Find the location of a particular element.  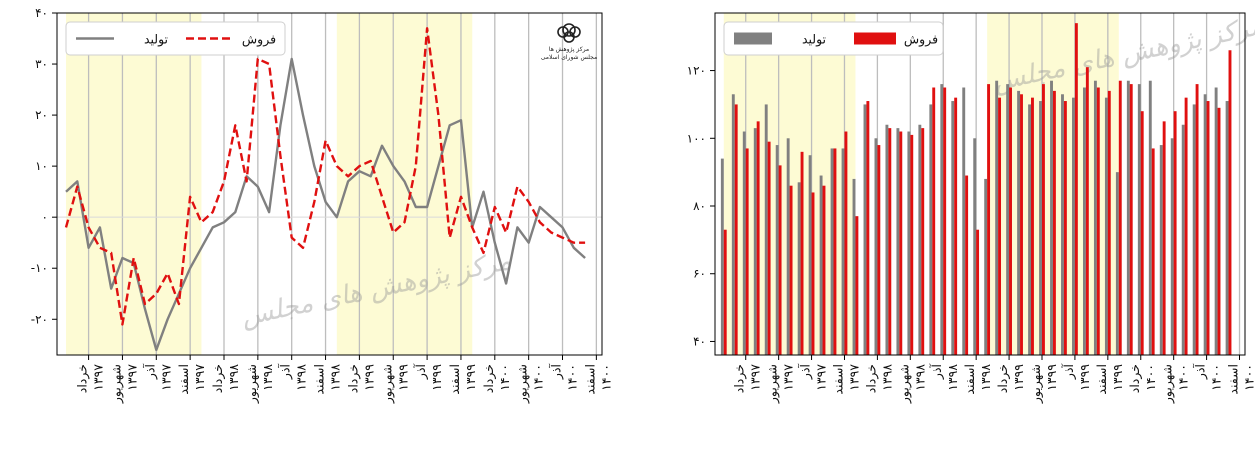

x-tick-label: خرداد ۱۴۰۰ is located at coordinates (496, 378).